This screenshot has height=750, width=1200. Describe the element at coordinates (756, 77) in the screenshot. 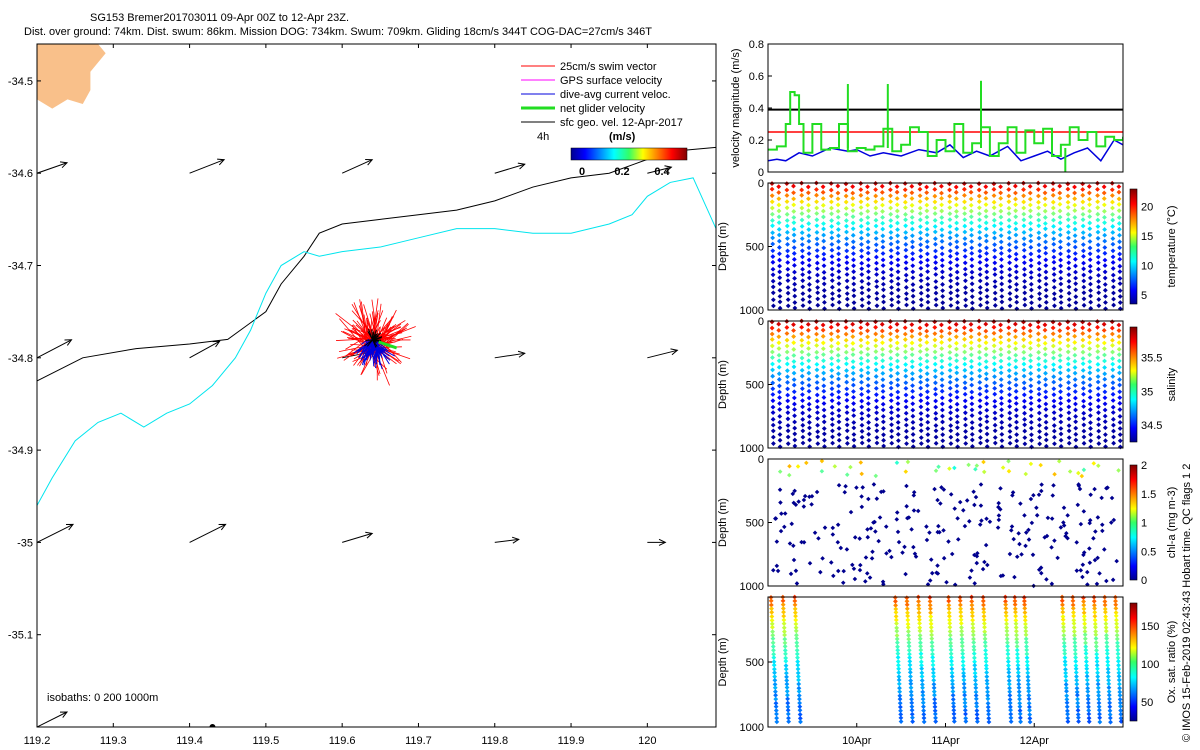

I see `velocity-ytick-label-3: 0.6` at that location.